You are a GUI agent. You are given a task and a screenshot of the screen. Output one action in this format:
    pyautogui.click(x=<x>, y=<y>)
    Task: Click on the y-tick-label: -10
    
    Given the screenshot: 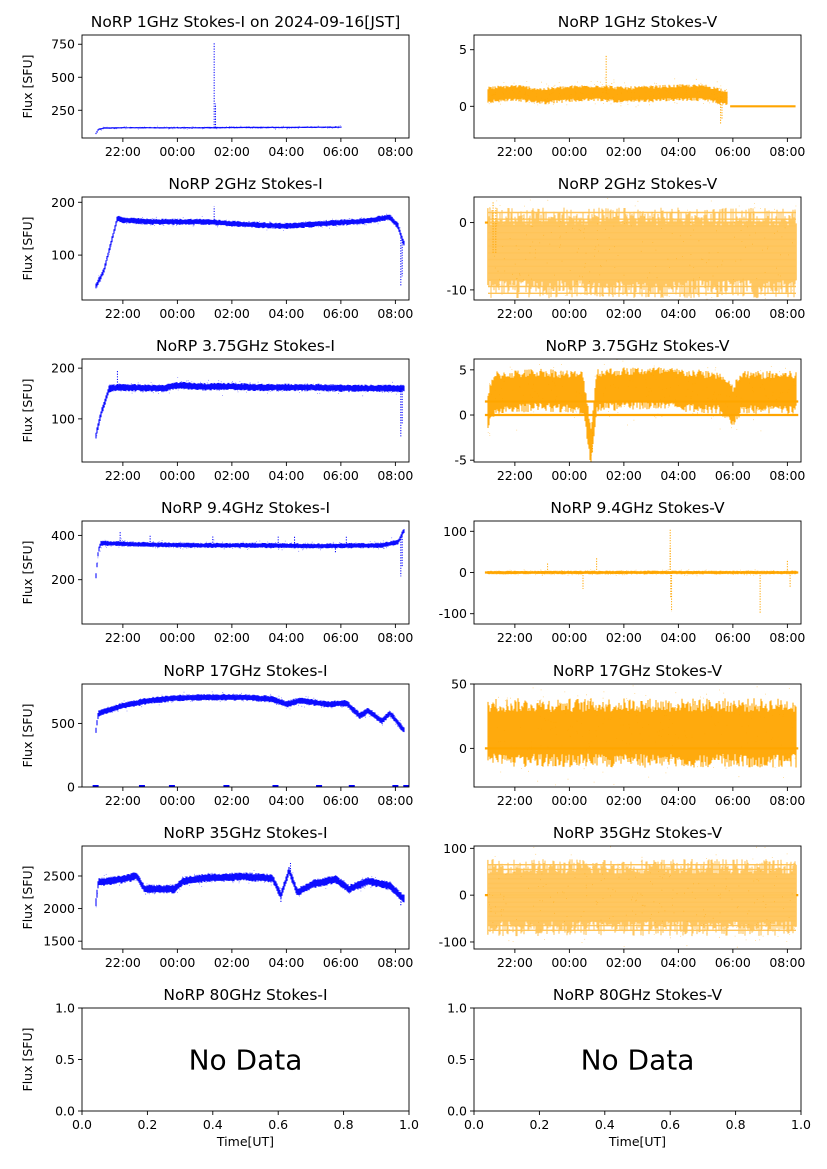 What is the action you would take?
    pyautogui.click(x=457, y=289)
    